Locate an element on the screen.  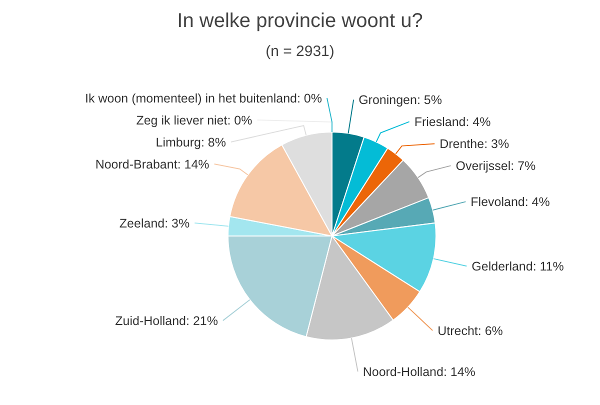
data-label: : 21% is located at coordinates (202, 321).